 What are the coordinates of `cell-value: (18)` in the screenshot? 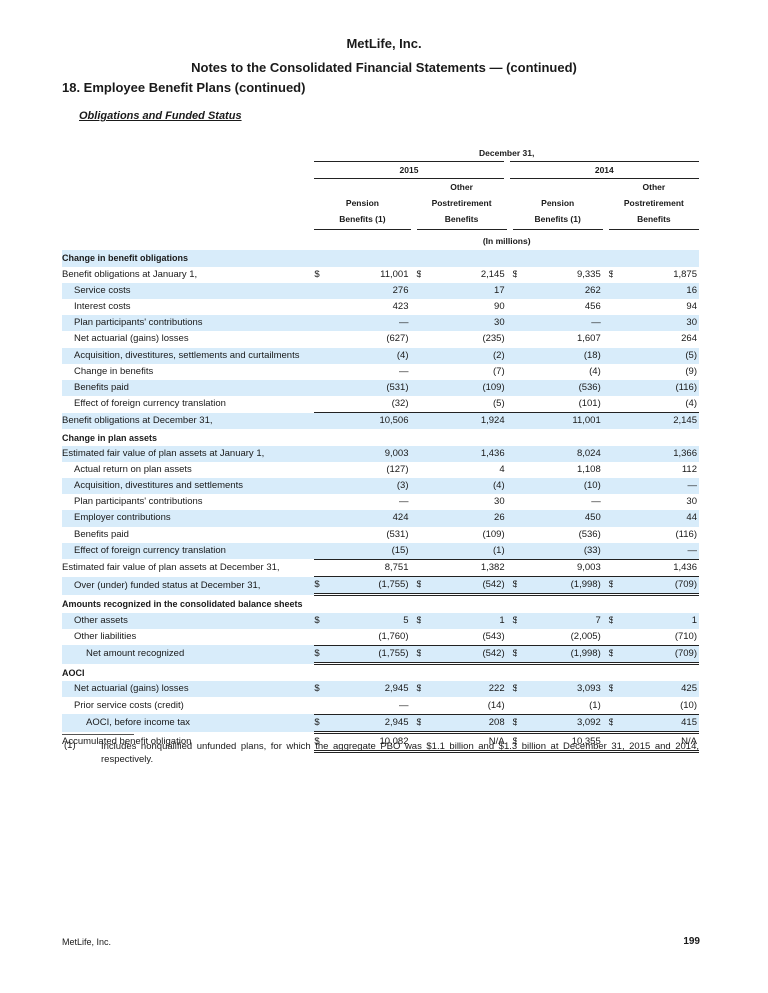 It's located at (559, 355).